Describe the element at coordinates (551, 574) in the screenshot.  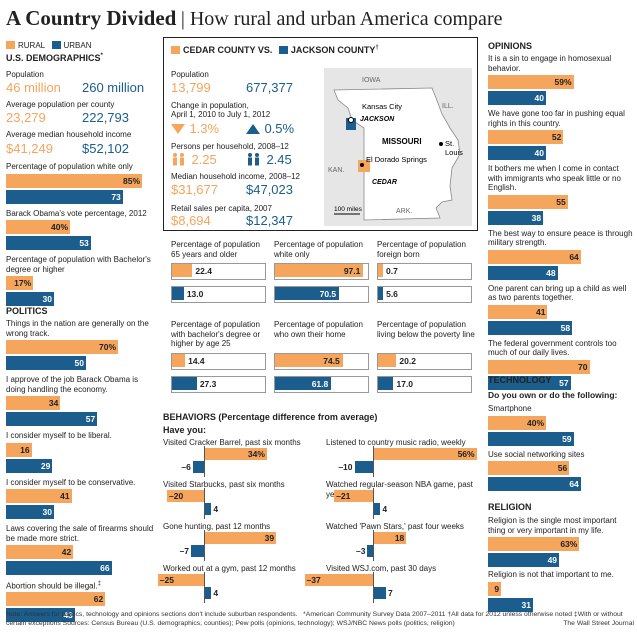
I see `bar-item-label: Religion is not that important to me.` at that location.